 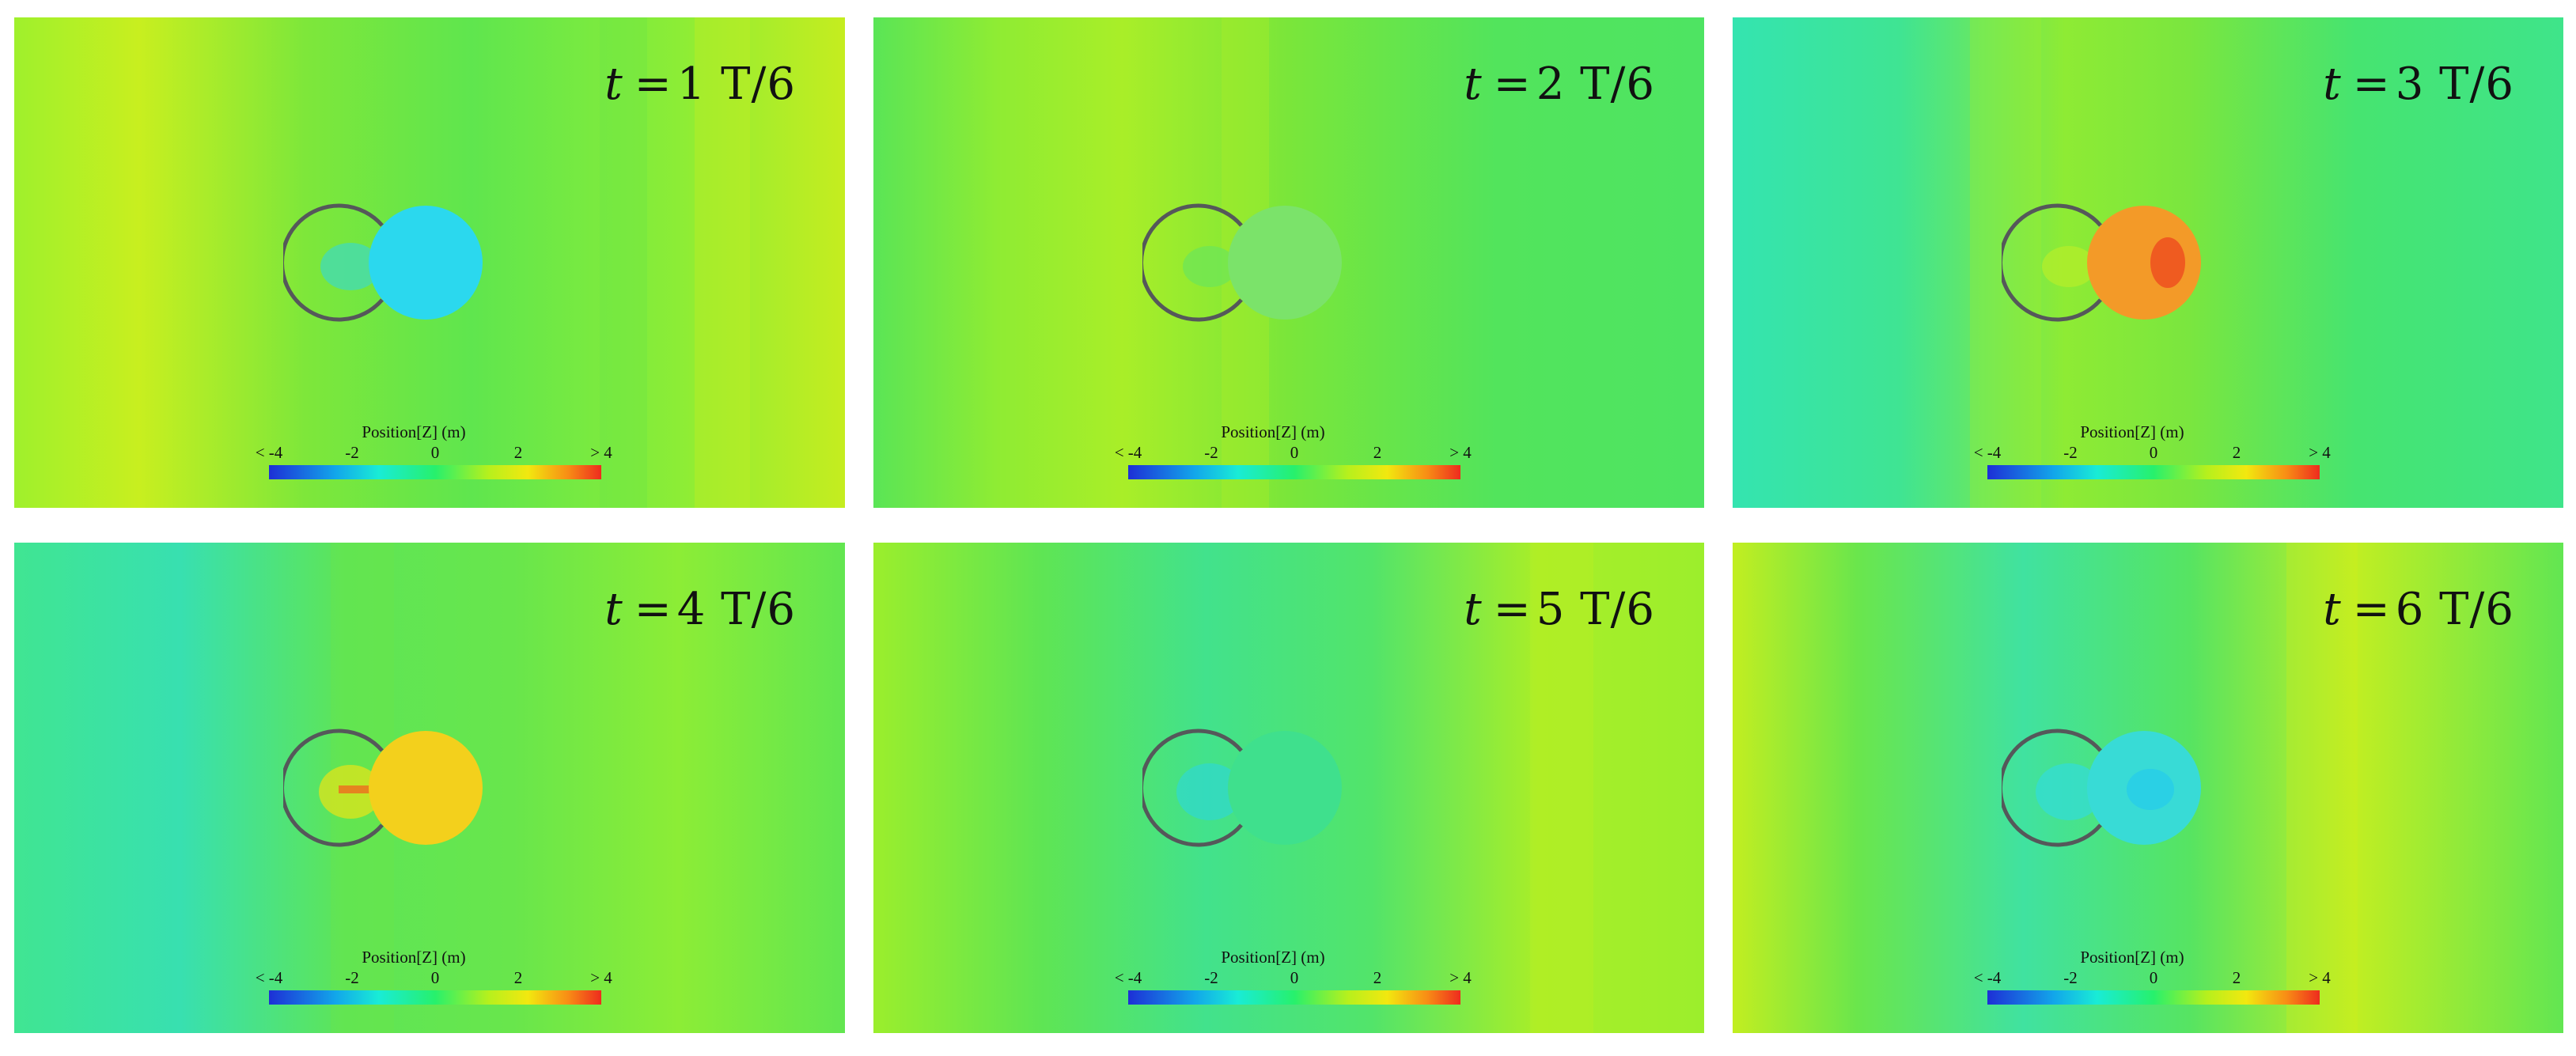 I want to click on time-label: t = 3 T/6, so click(x=2418, y=84).